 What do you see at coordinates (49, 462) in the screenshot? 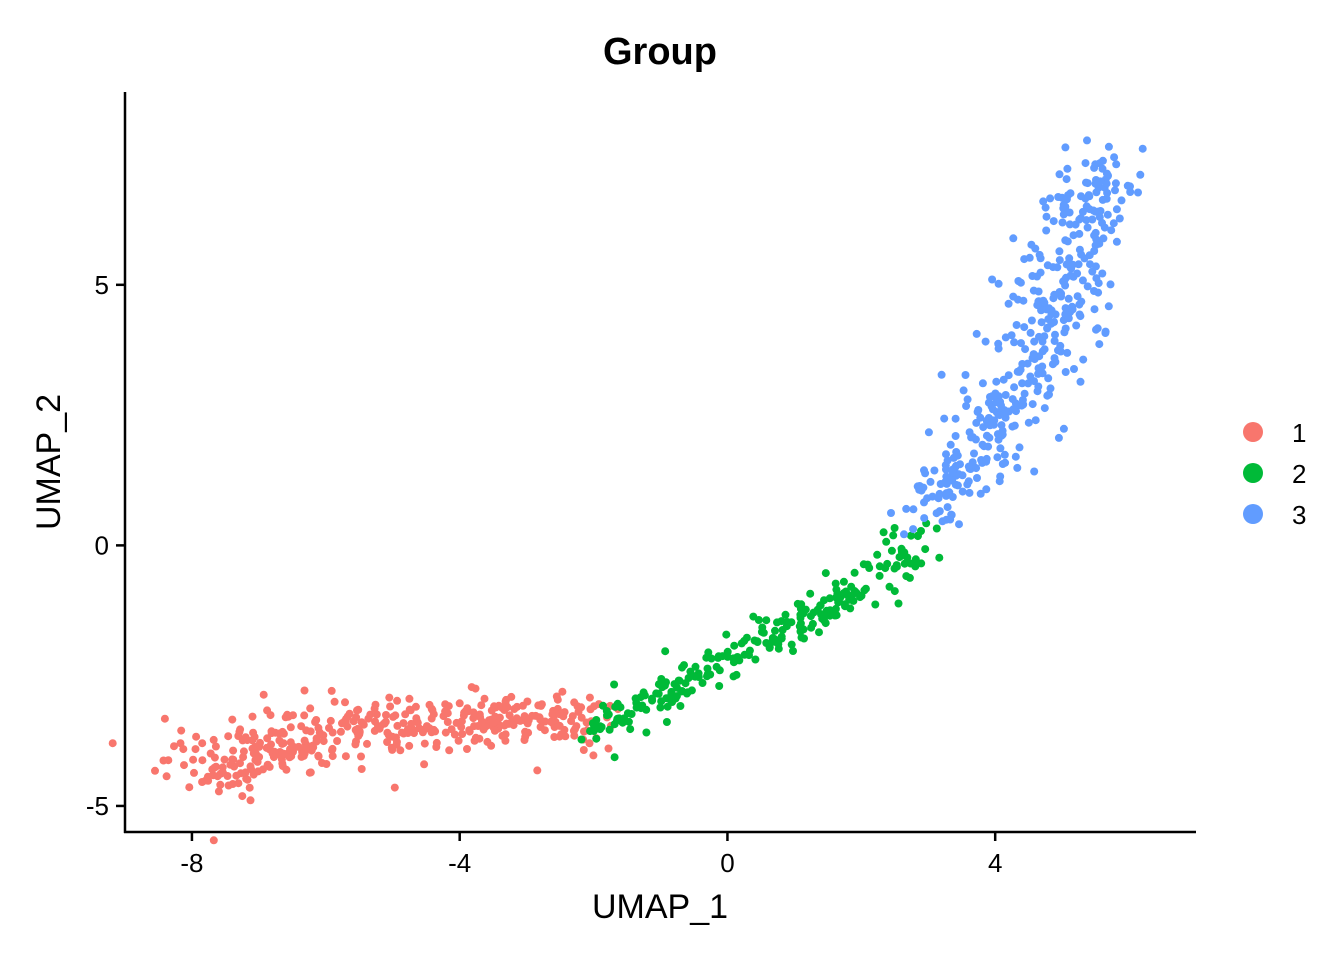
I see `y-axis-title: UMAP_2` at bounding box center [49, 462].